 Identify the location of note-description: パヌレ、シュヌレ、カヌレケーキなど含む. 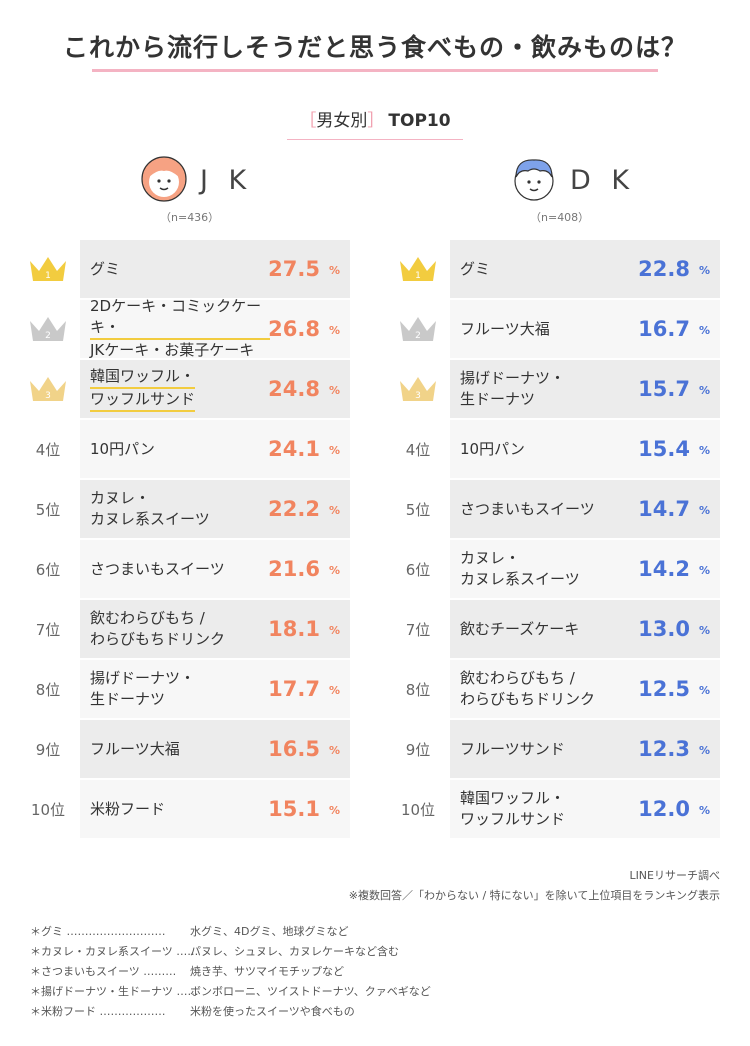
(294, 951).